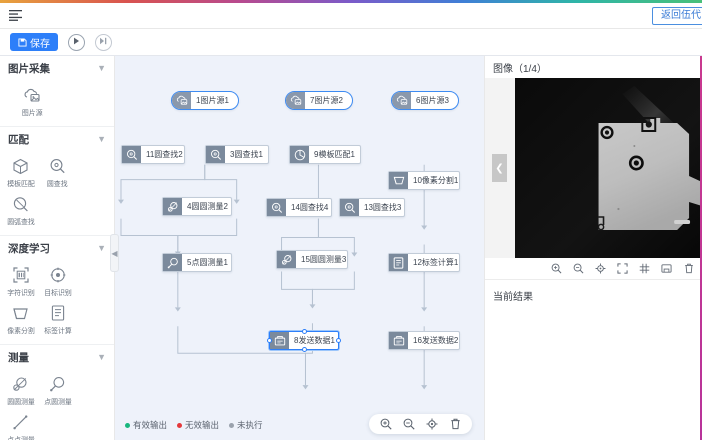 The height and width of the screenshot is (440, 702). I want to click on sidebar-group-title: 深度学习, so click(29, 248).